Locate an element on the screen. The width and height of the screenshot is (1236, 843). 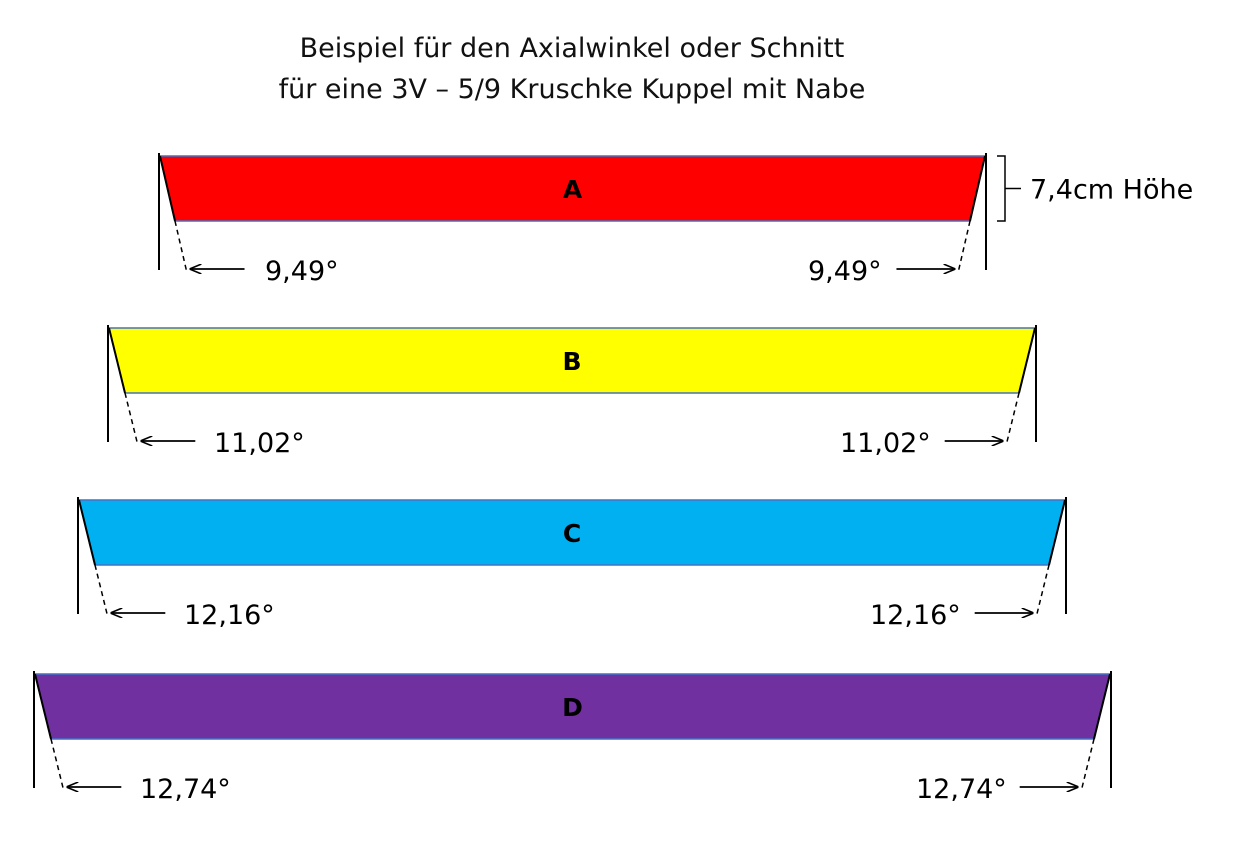
angle-right: 12,74° is located at coordinates (961, 789).